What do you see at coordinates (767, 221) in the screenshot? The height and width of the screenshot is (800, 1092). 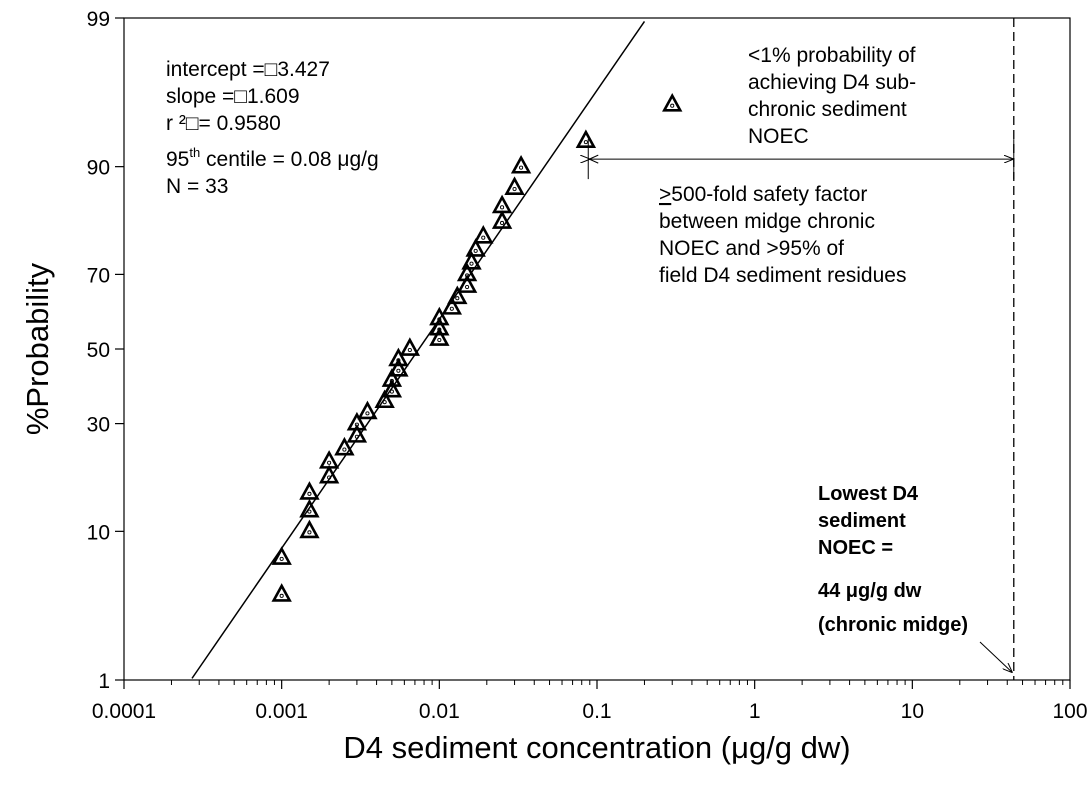 I see `safety-line: between midge chronic` at bounding box center [767, 221].